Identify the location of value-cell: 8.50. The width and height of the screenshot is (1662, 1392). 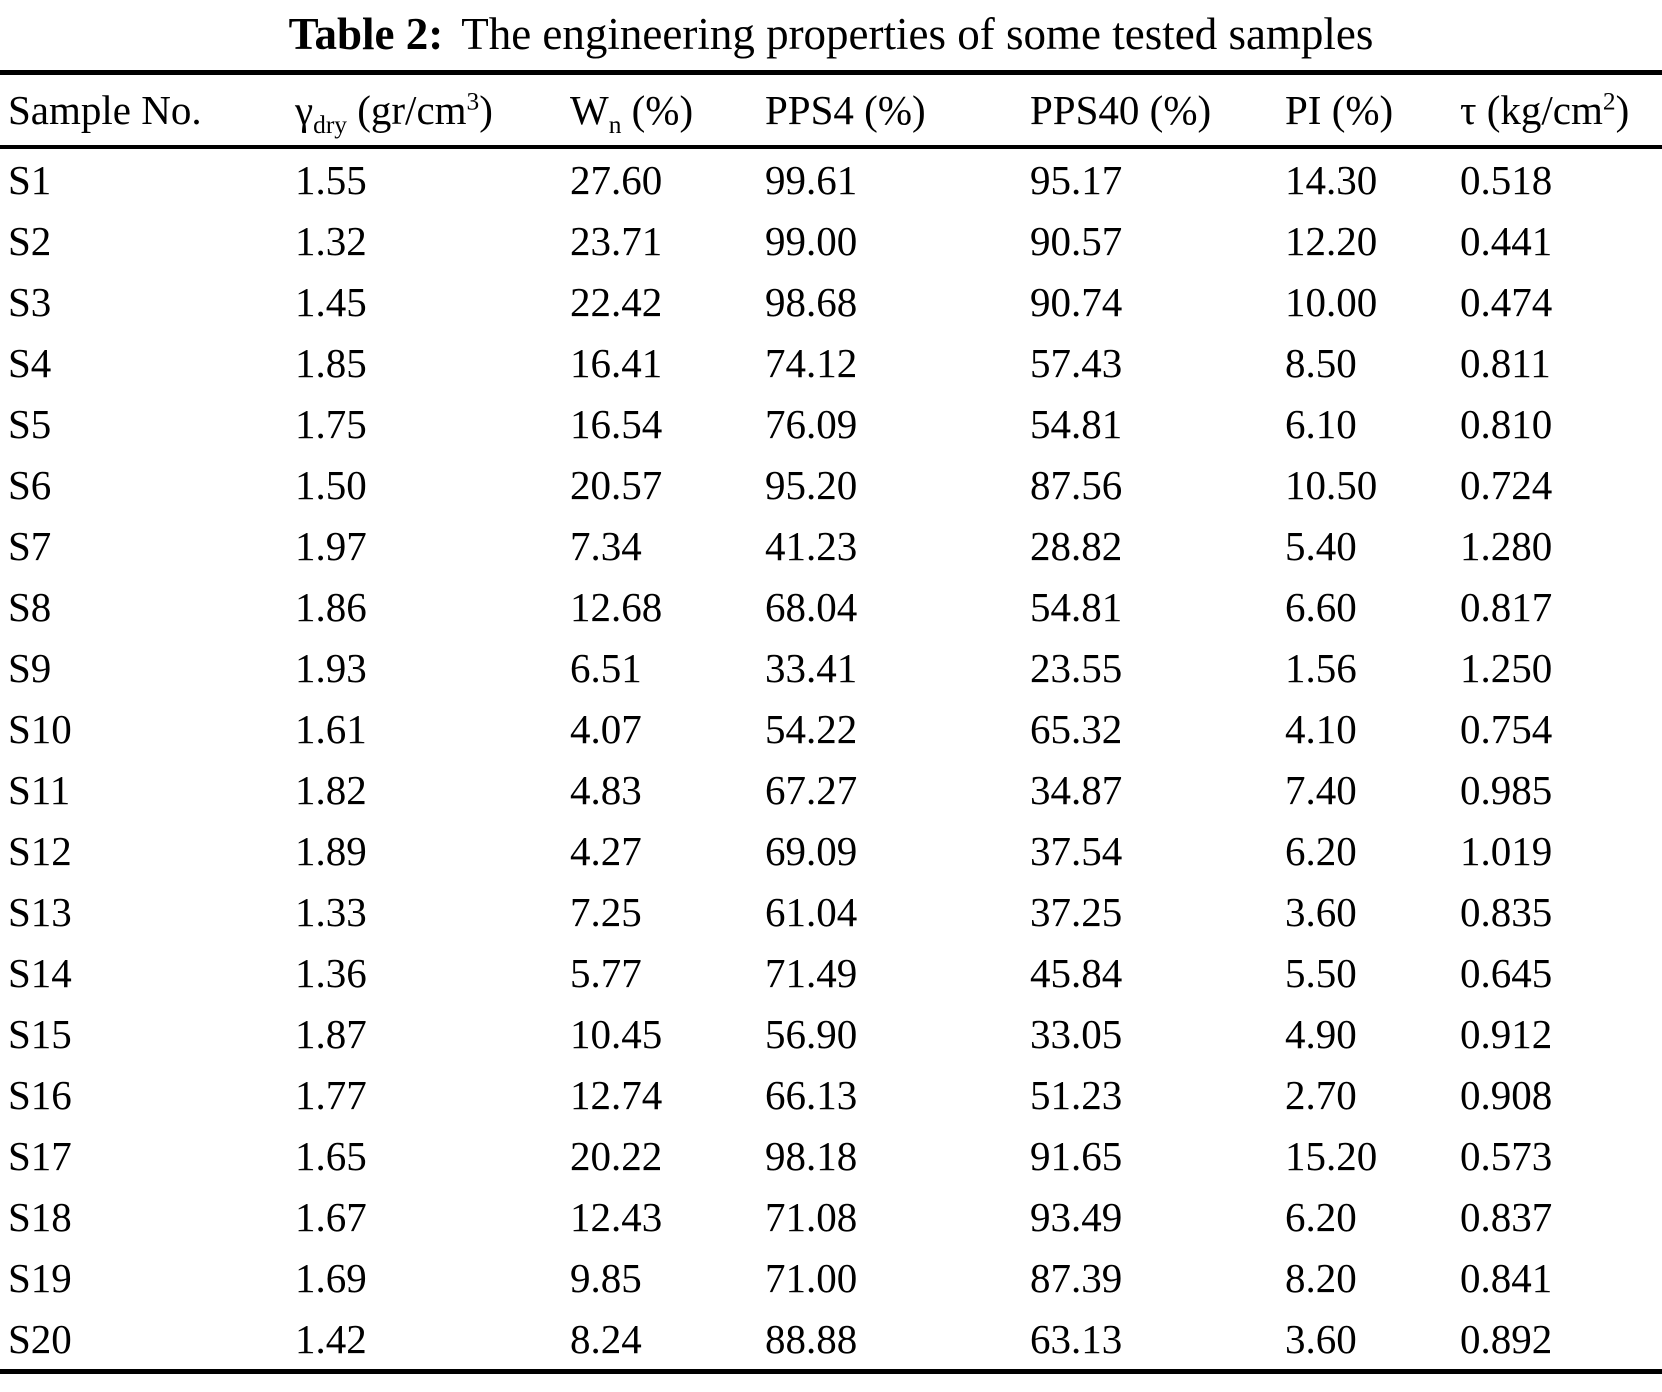
(1321, 362).